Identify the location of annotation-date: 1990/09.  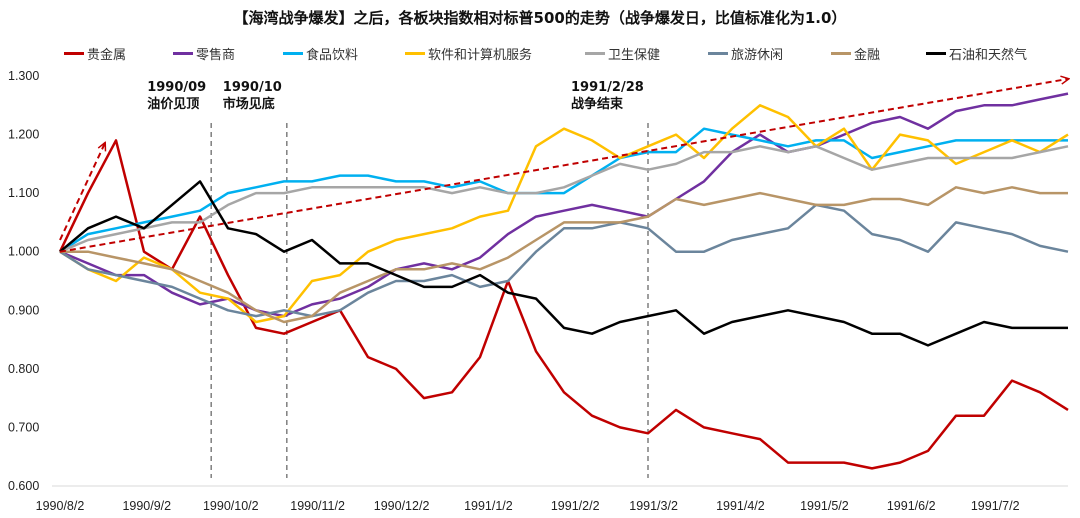
(176, 87).